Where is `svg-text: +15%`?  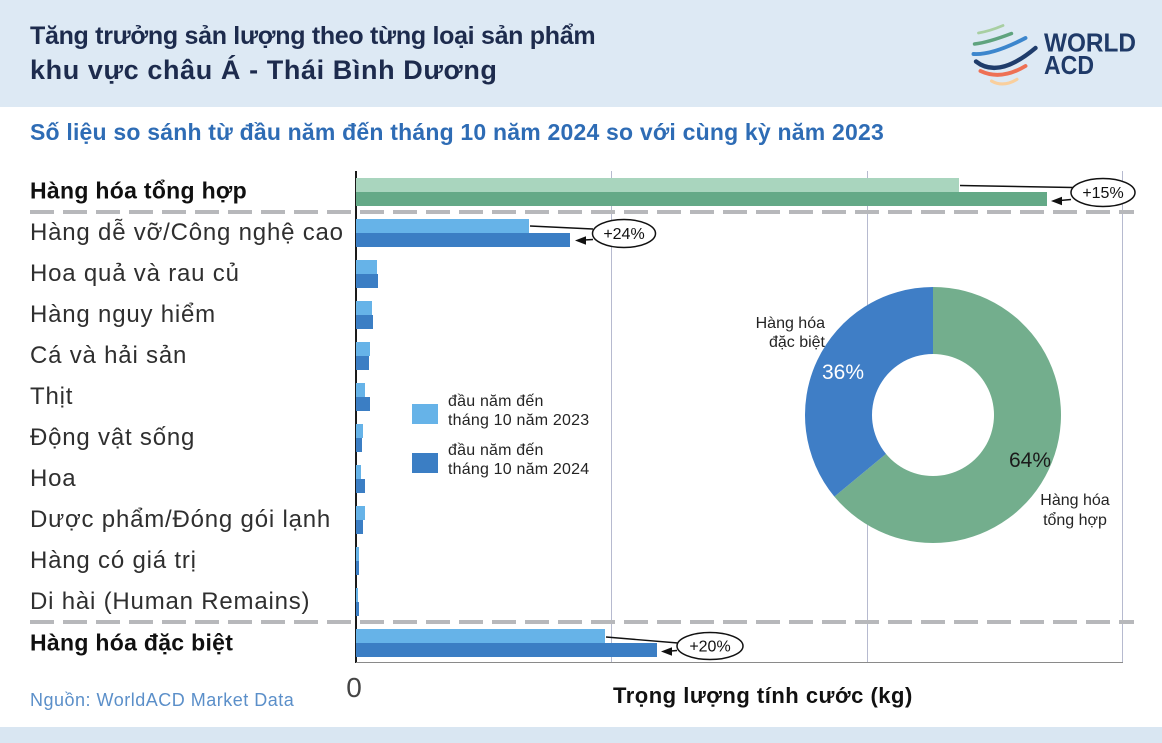 svg-text: +15% is located at coordinates (1102, 193).